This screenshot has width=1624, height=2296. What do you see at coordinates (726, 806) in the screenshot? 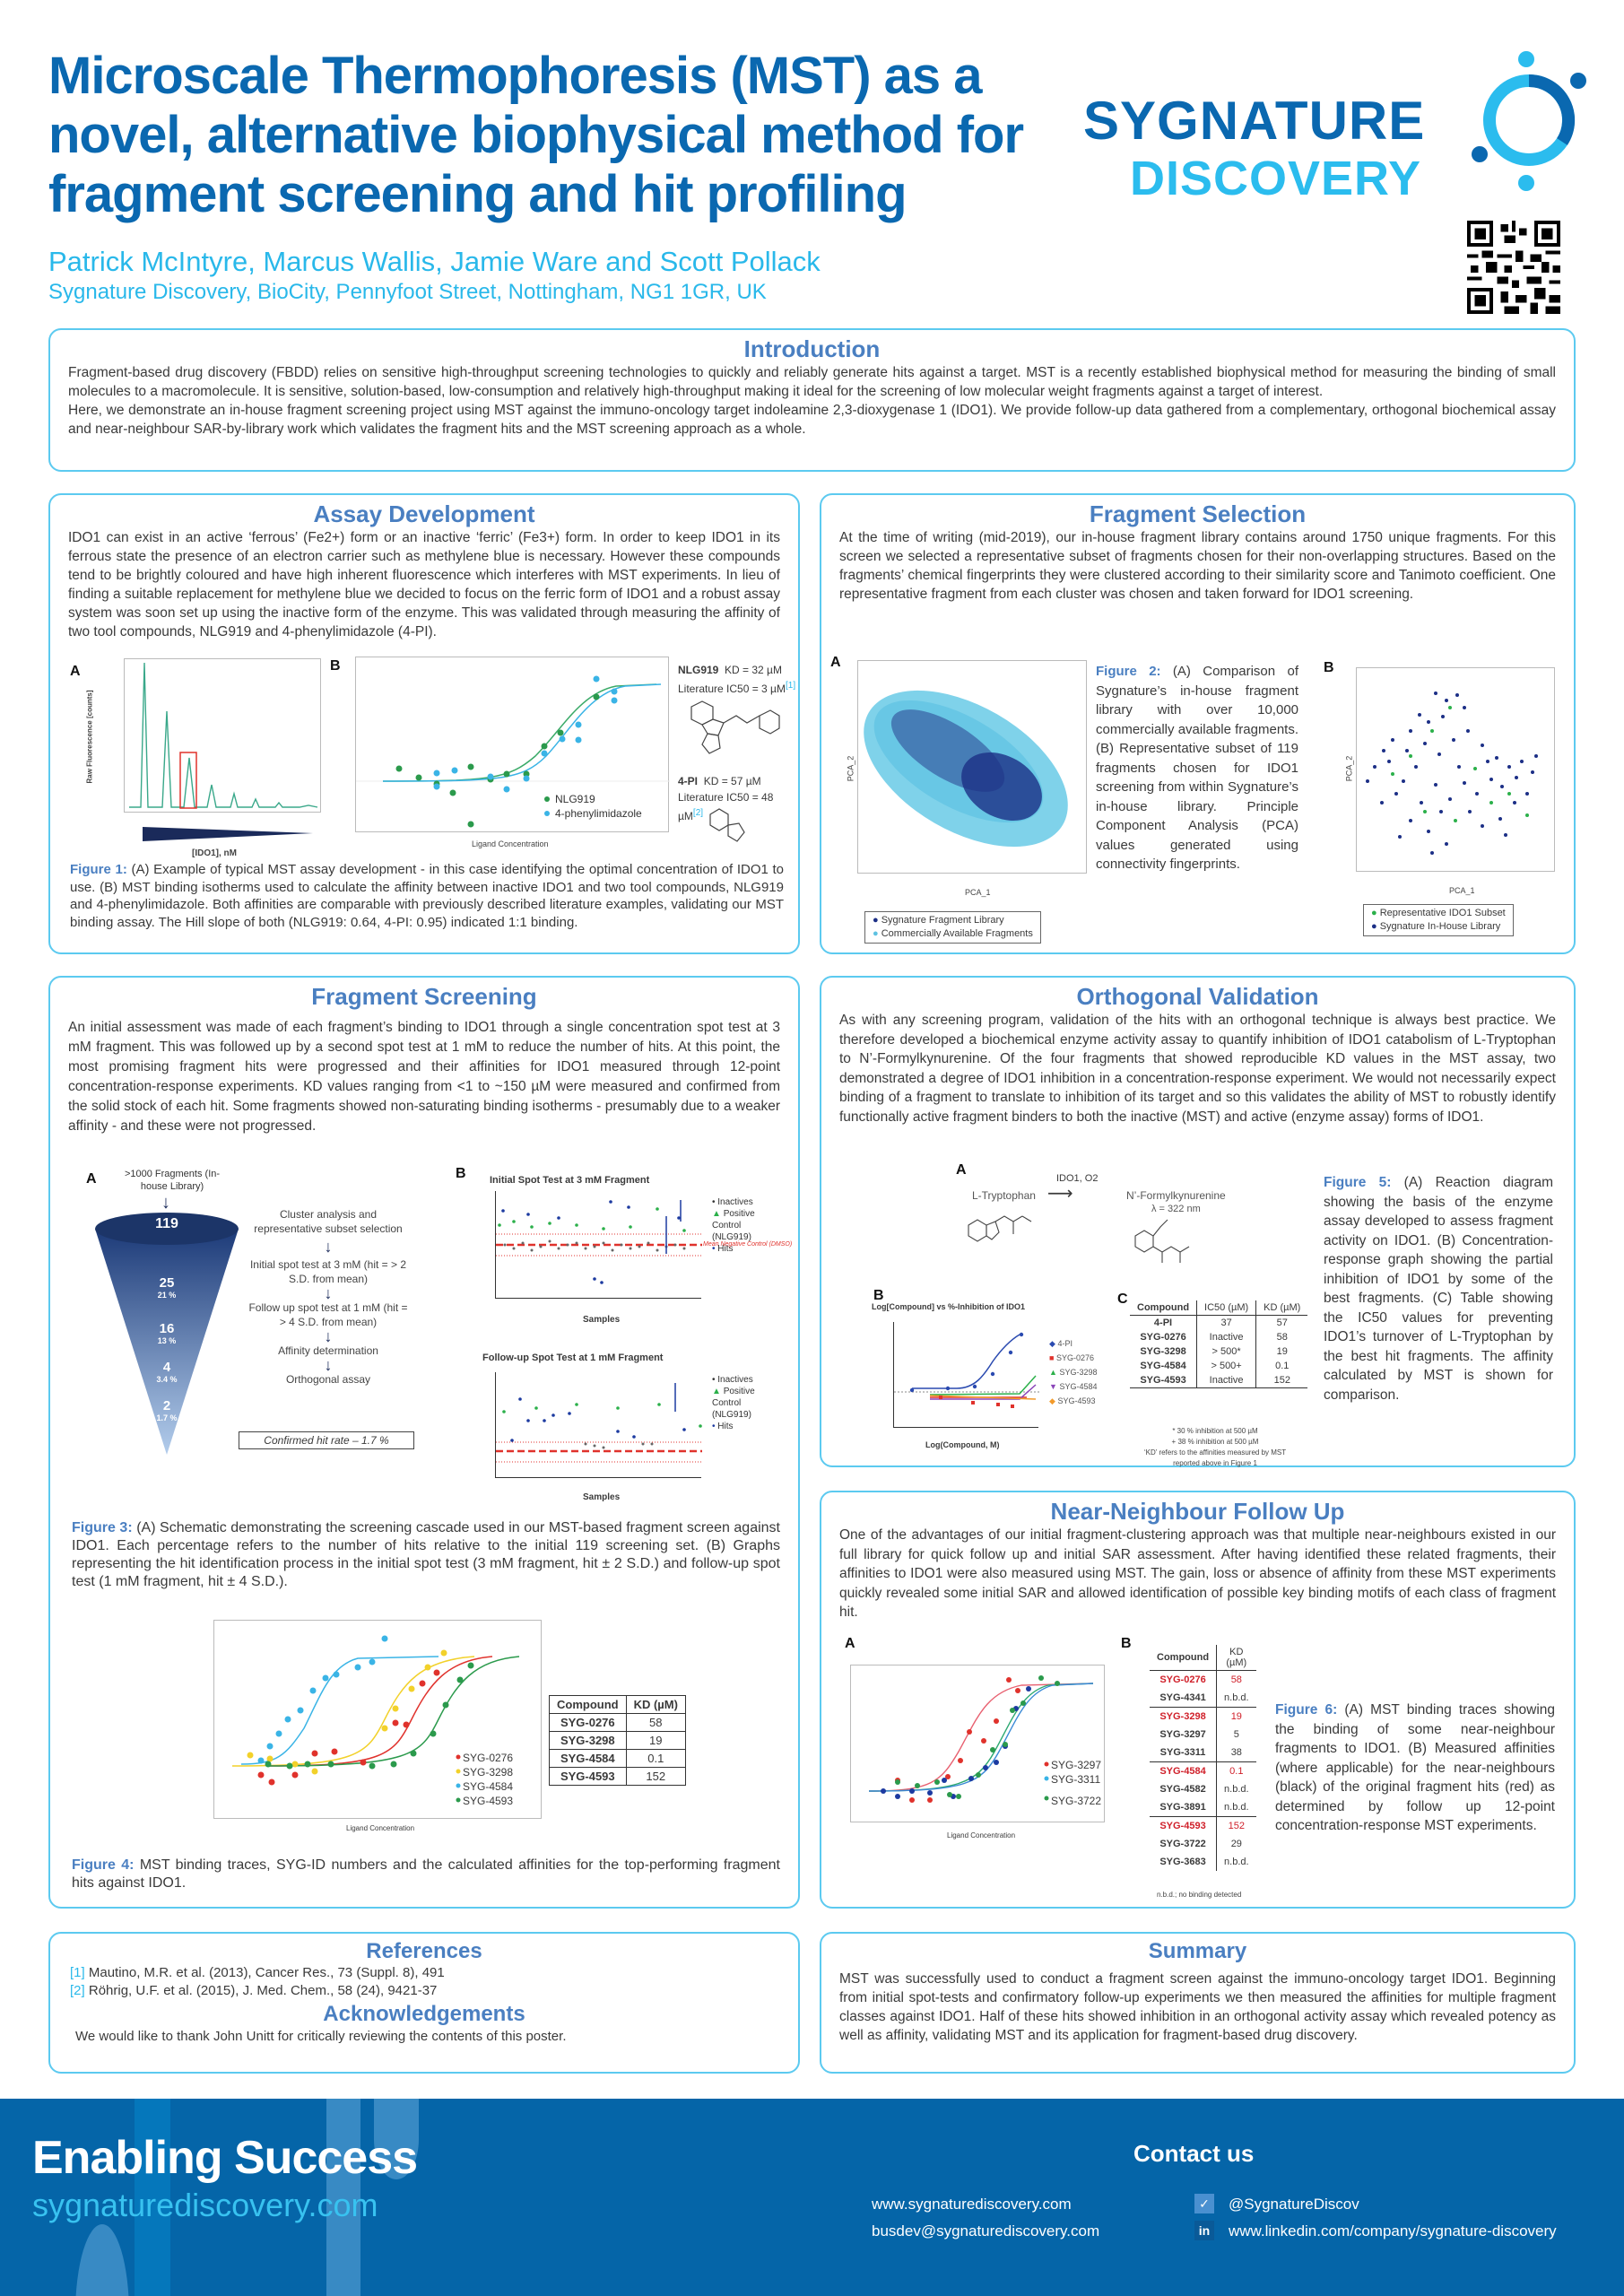
I see `4pi-lit: Literature IC50 = 48 µM` at bounding box center [726, 806].